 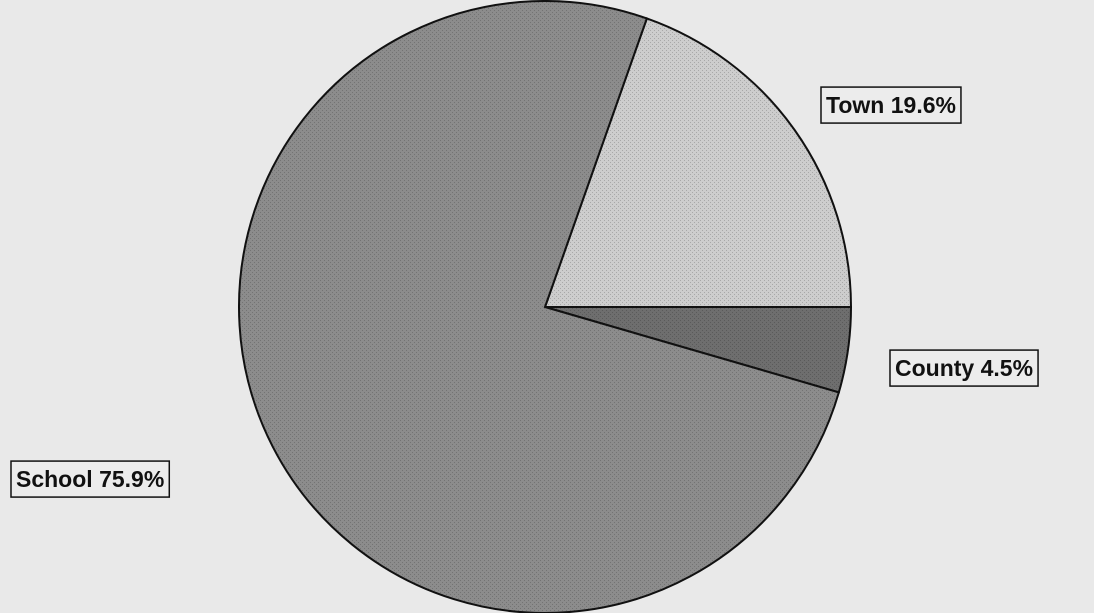 What do you see at coordinates (131, 479) in the screenshot?
I see `value-label: 75.9%` at bounding box center [131, 479].